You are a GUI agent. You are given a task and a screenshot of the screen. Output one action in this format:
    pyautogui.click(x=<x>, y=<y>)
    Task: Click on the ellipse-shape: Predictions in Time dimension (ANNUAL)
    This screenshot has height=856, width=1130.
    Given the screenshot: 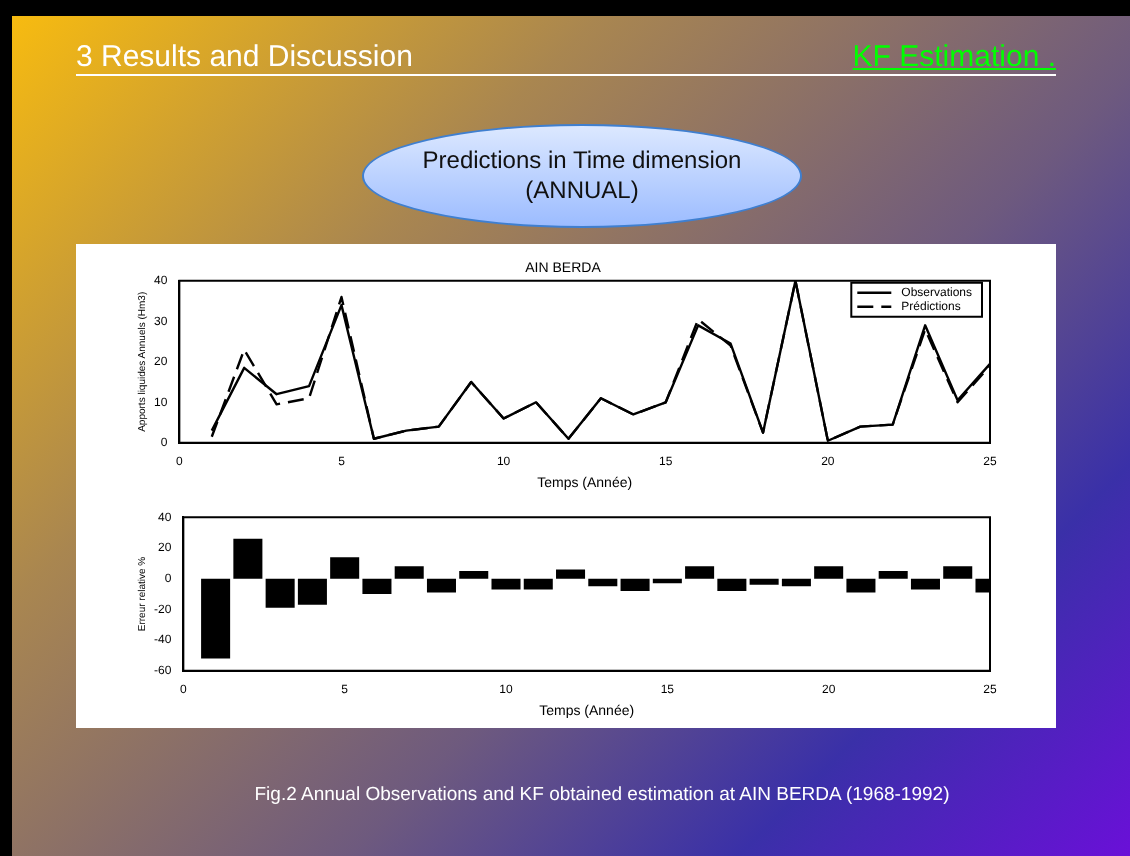 What is the action you would take?
    pyautogui.click(x=582, y=176)
    